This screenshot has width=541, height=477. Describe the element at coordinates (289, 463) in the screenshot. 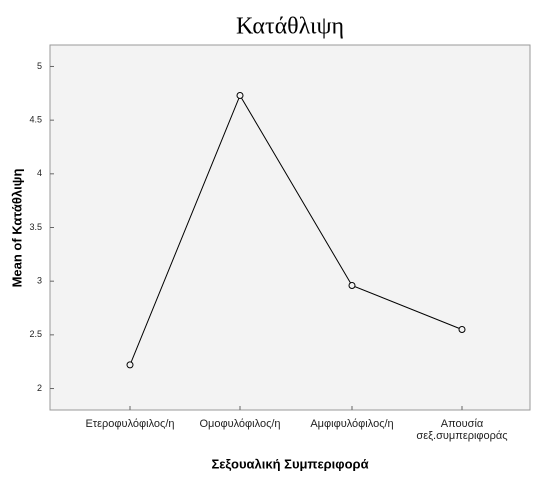

I see `x-axis-label: Σεξουαλική Συμπεριφορά` at that location.